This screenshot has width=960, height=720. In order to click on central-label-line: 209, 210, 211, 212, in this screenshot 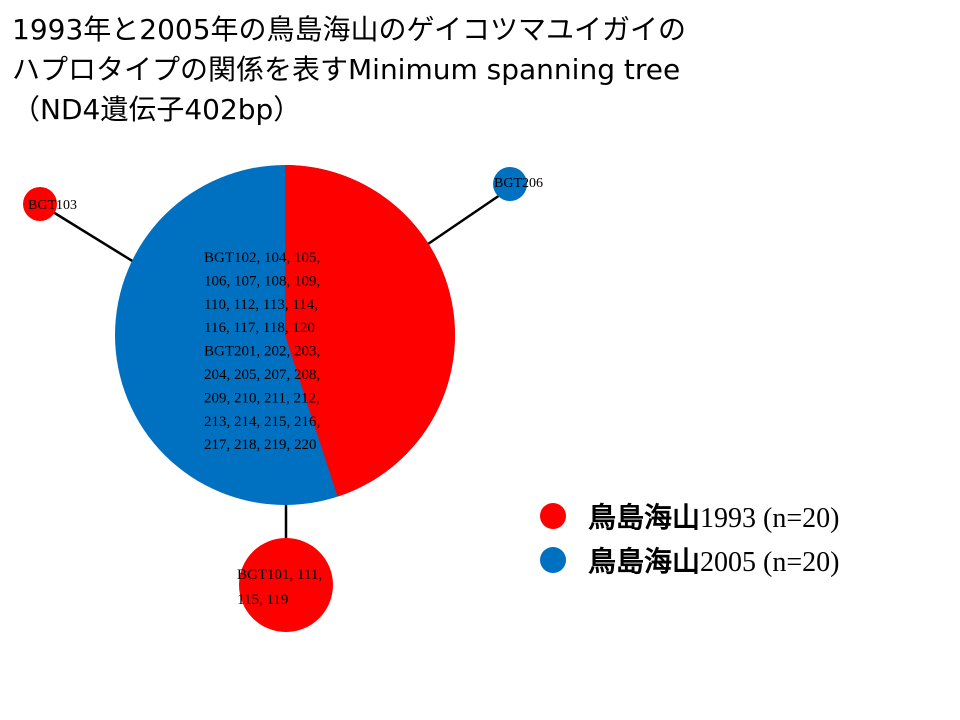, I will do `click(262, 398)`.